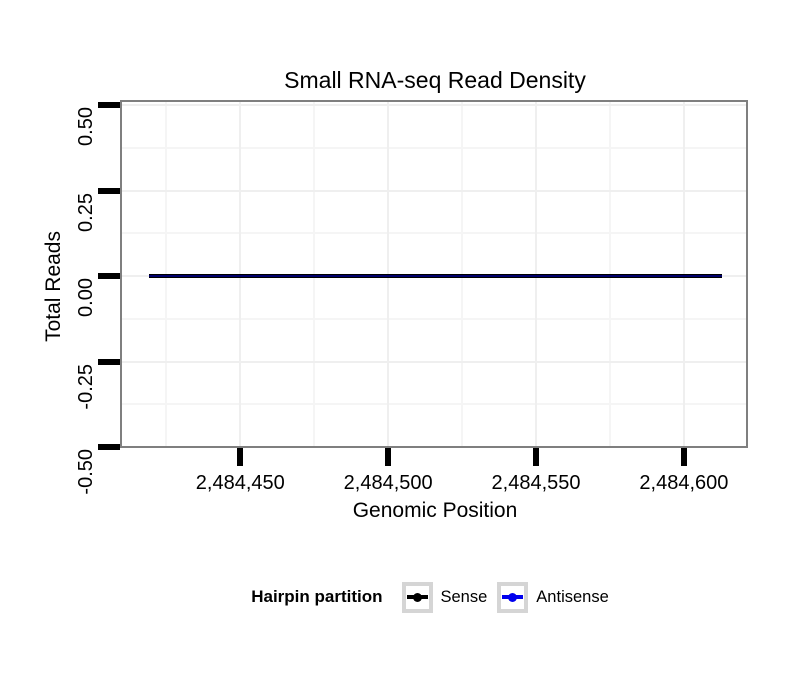  I want to click on y-tick-label: 0.00, so click(86, 297).